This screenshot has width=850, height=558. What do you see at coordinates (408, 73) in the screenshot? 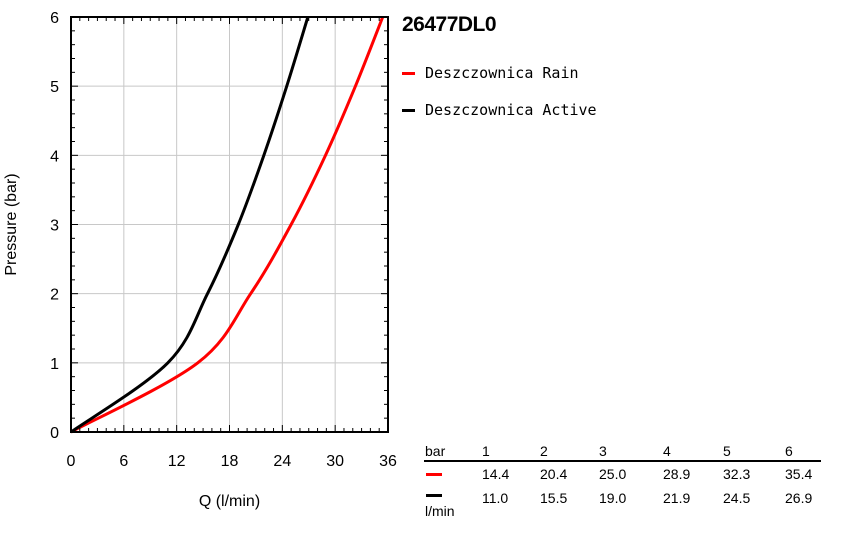
I see `legend-swatch-rain` at bounding box center [408, 73].